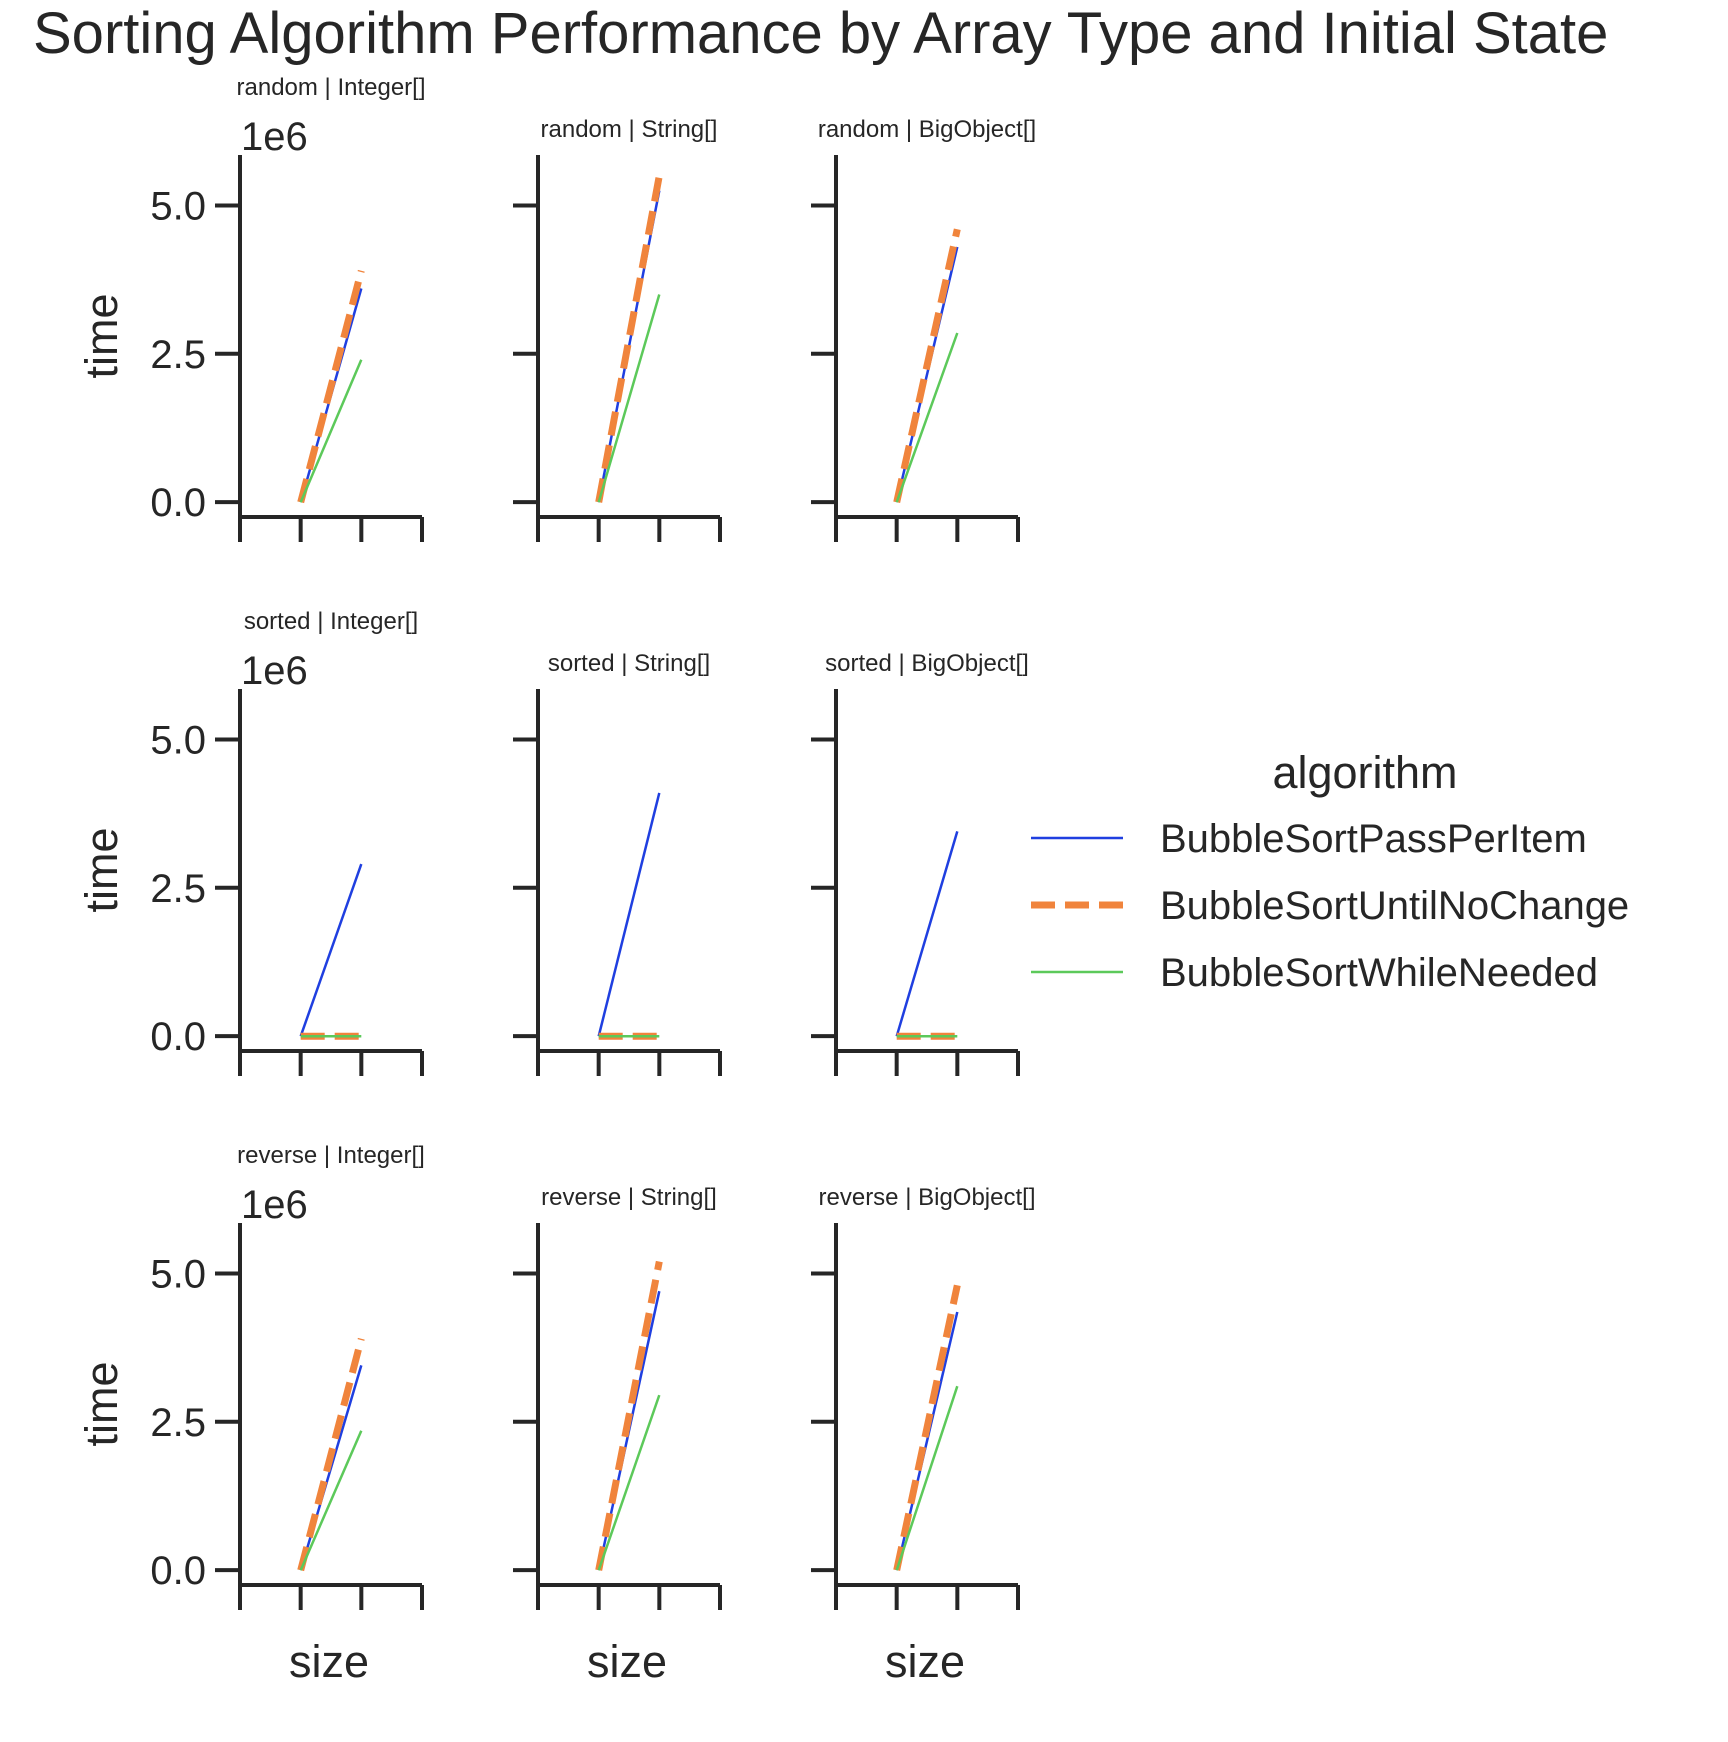 The image size is (1728, 1742). Describe the element at coordinates (927, 1197) in the screenshot. I see `facet-title: reverse | BigObject[]` at that location.